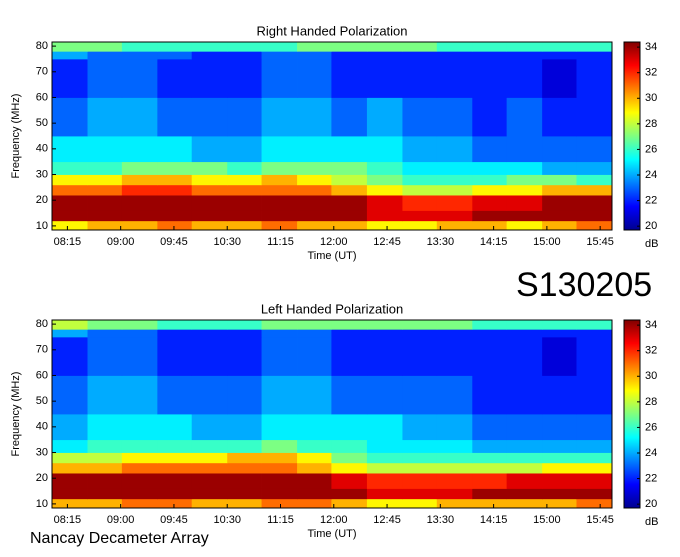 The height and width of the screenshot is (557, 680). I want to click on y-axis-label: Frequency (MHz), so click(16, 414).